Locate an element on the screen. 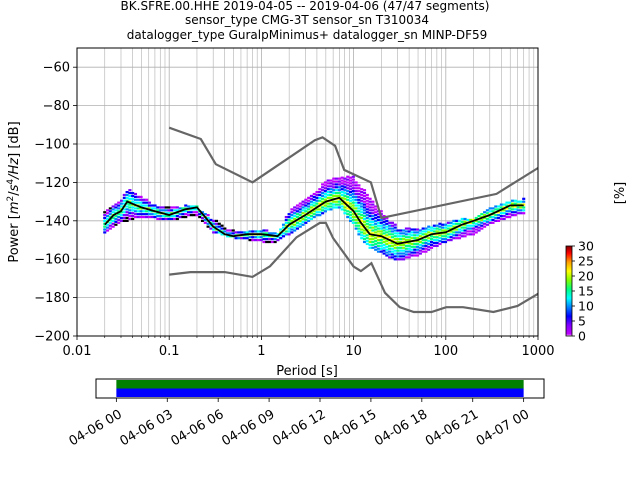 The height and width of the screenshot is (480, 640). y-label-part-4: / is located at coordinates (14, 193).